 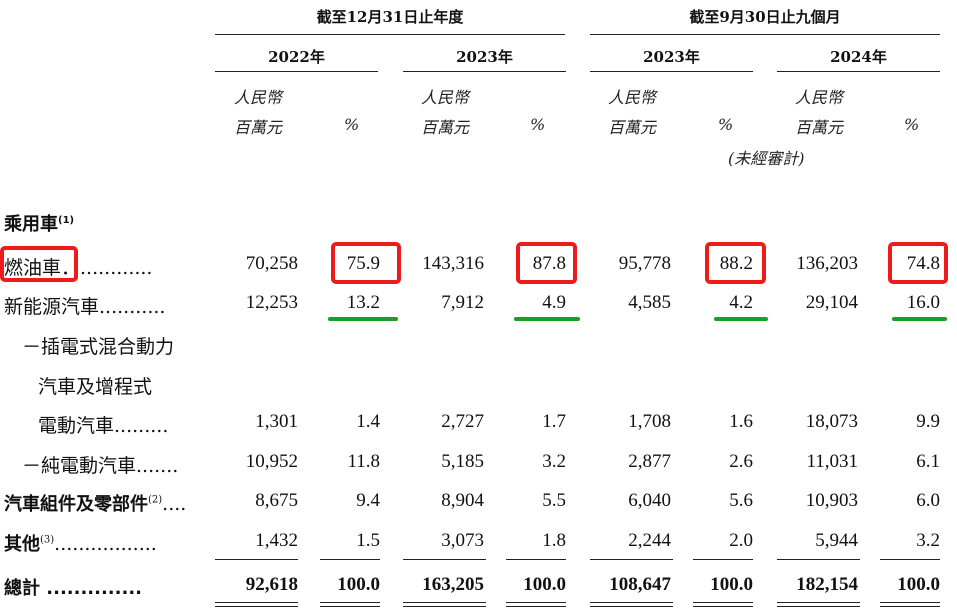 What do you see at coordinates (445, 127) in the screenshot?
I see `unit-million-2: 百萬元` at bounding box center [445, 127].